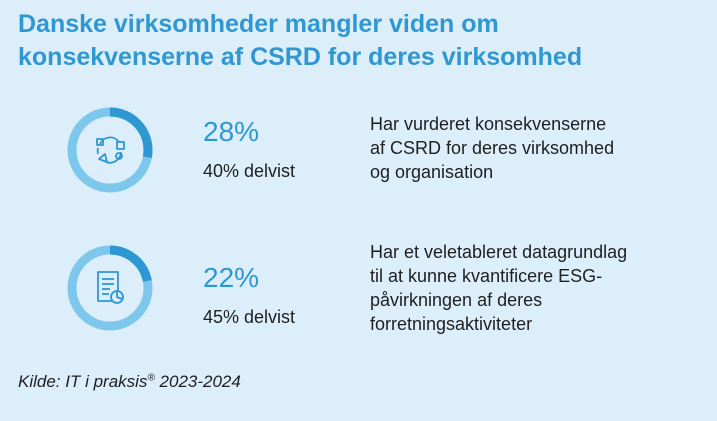  Describe the element at coordinates (231, 277) in the screenshot. I see `value-label-2: 22%` at that location.